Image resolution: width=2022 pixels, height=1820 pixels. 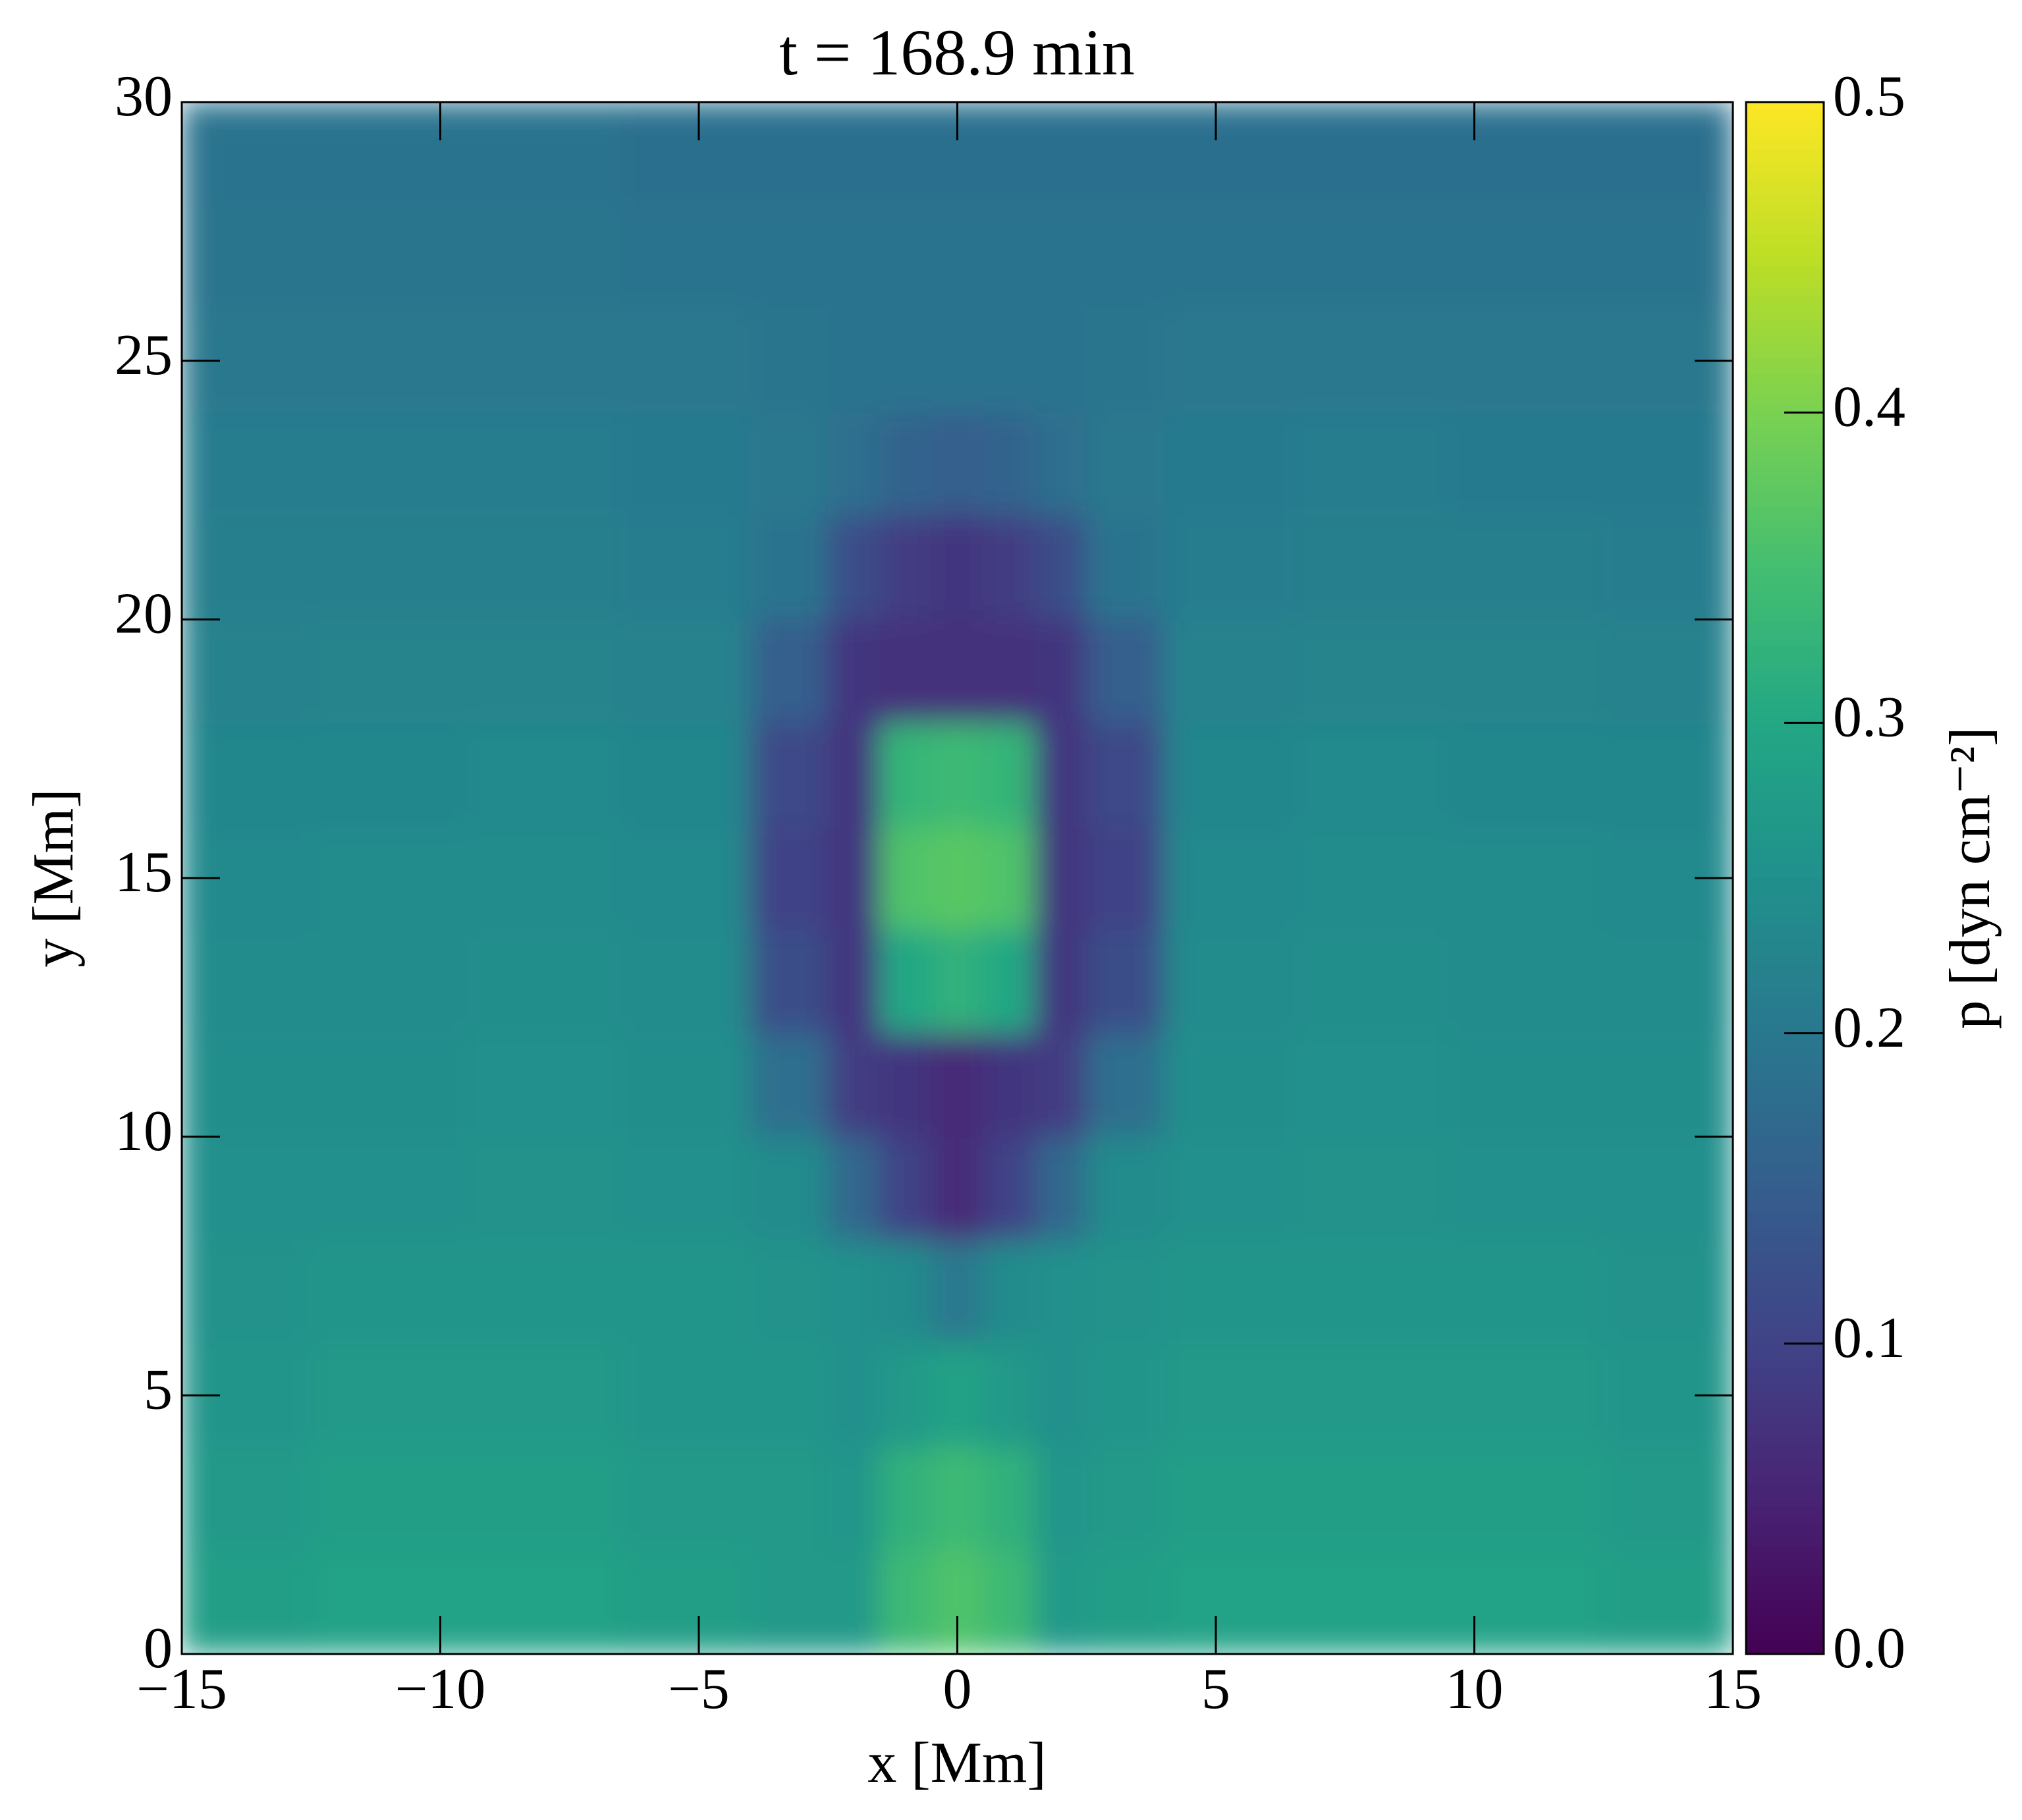 What do you see at coordinates (1475, 1689) in the screenshot?
I see `x-tick-label: 10` at bounding box center [1475, 1689].